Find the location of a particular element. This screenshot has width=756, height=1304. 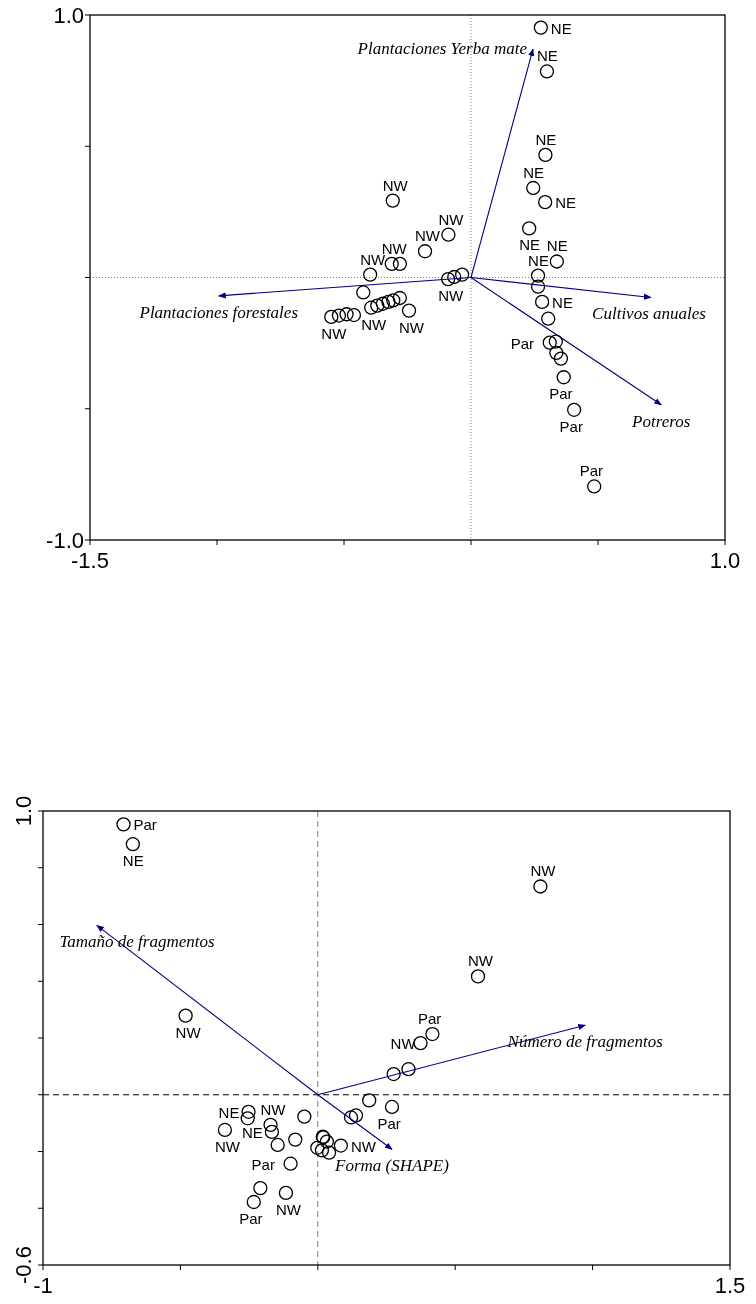

series-label: Forma (SHAPE) is located at coordinates (392, 1166).